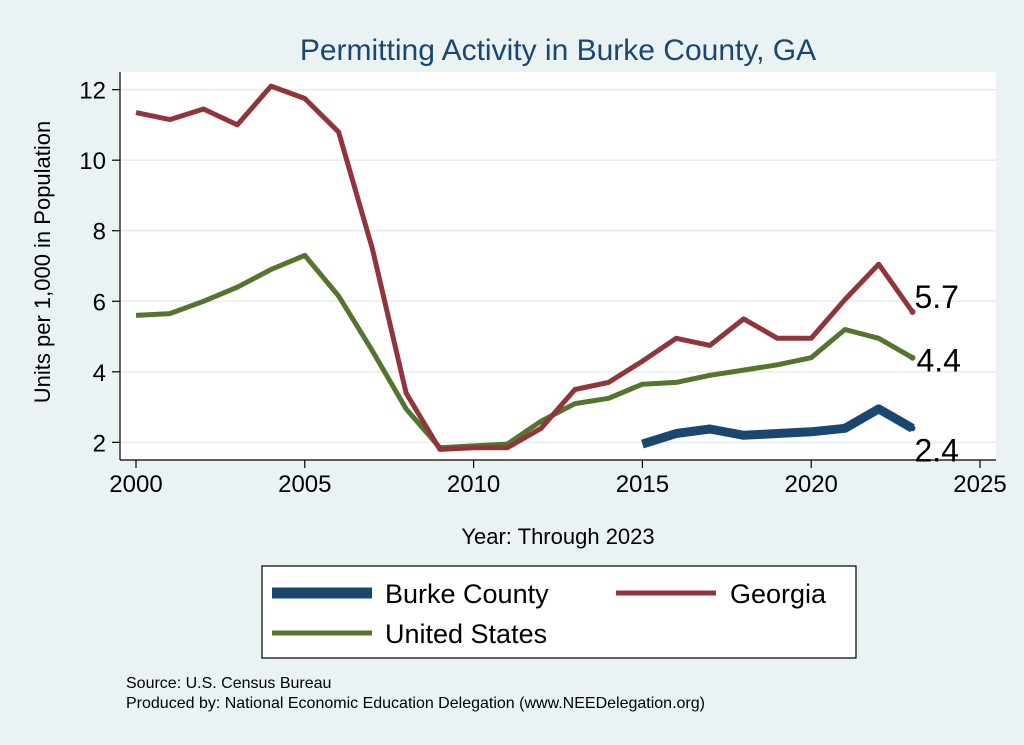 The height and width of the screenshot is (745, 1024). I want to click on x-tick-label-2010: 2010, so click(473, 484).